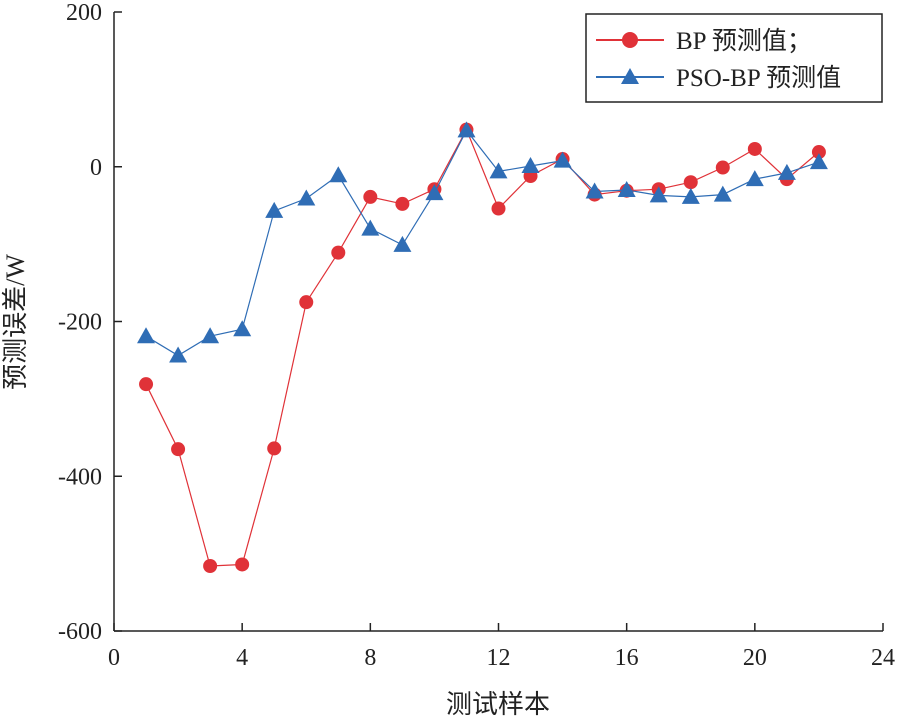  What do you see at coordinates (84, 13) in the screenshot?
I see `y-tick-label: 200` at bounding box center [84, 13].